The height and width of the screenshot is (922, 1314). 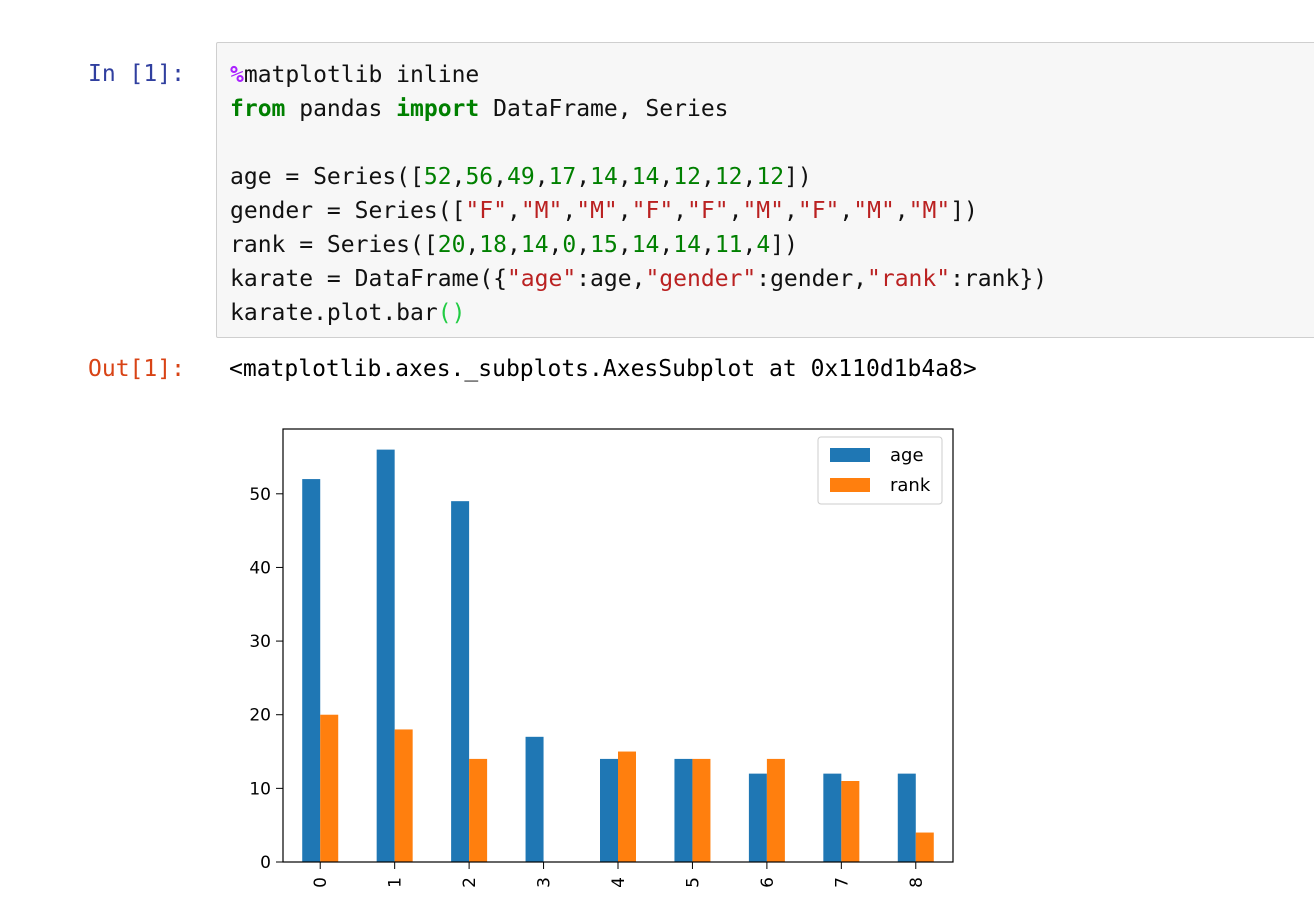 I want to click on x-tick-label: 3, so click(x=545, y=882).